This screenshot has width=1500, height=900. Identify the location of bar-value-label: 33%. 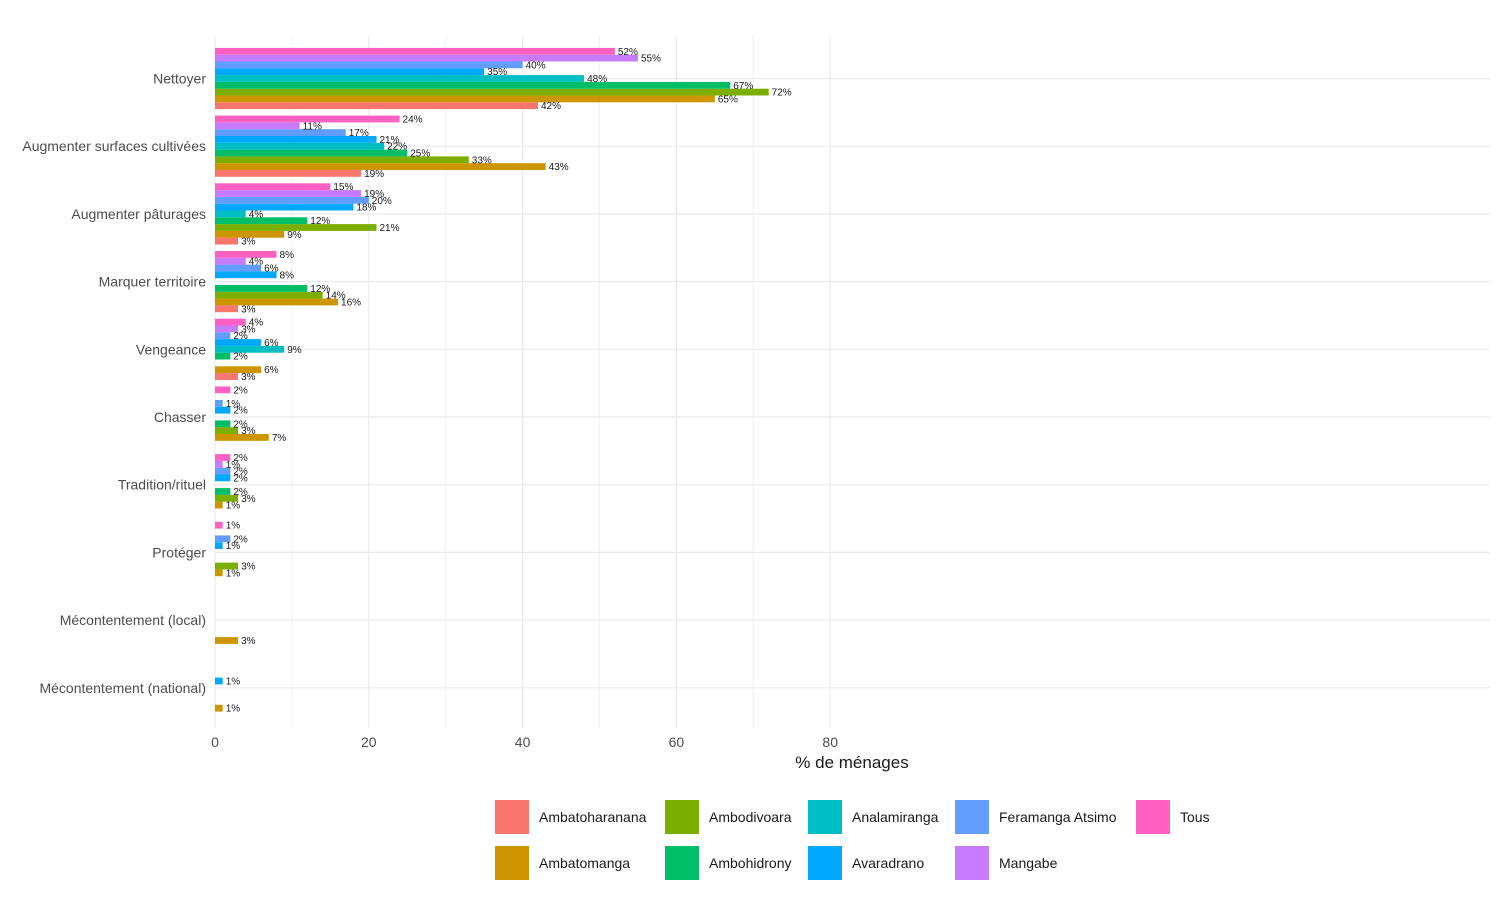
(482, 160).